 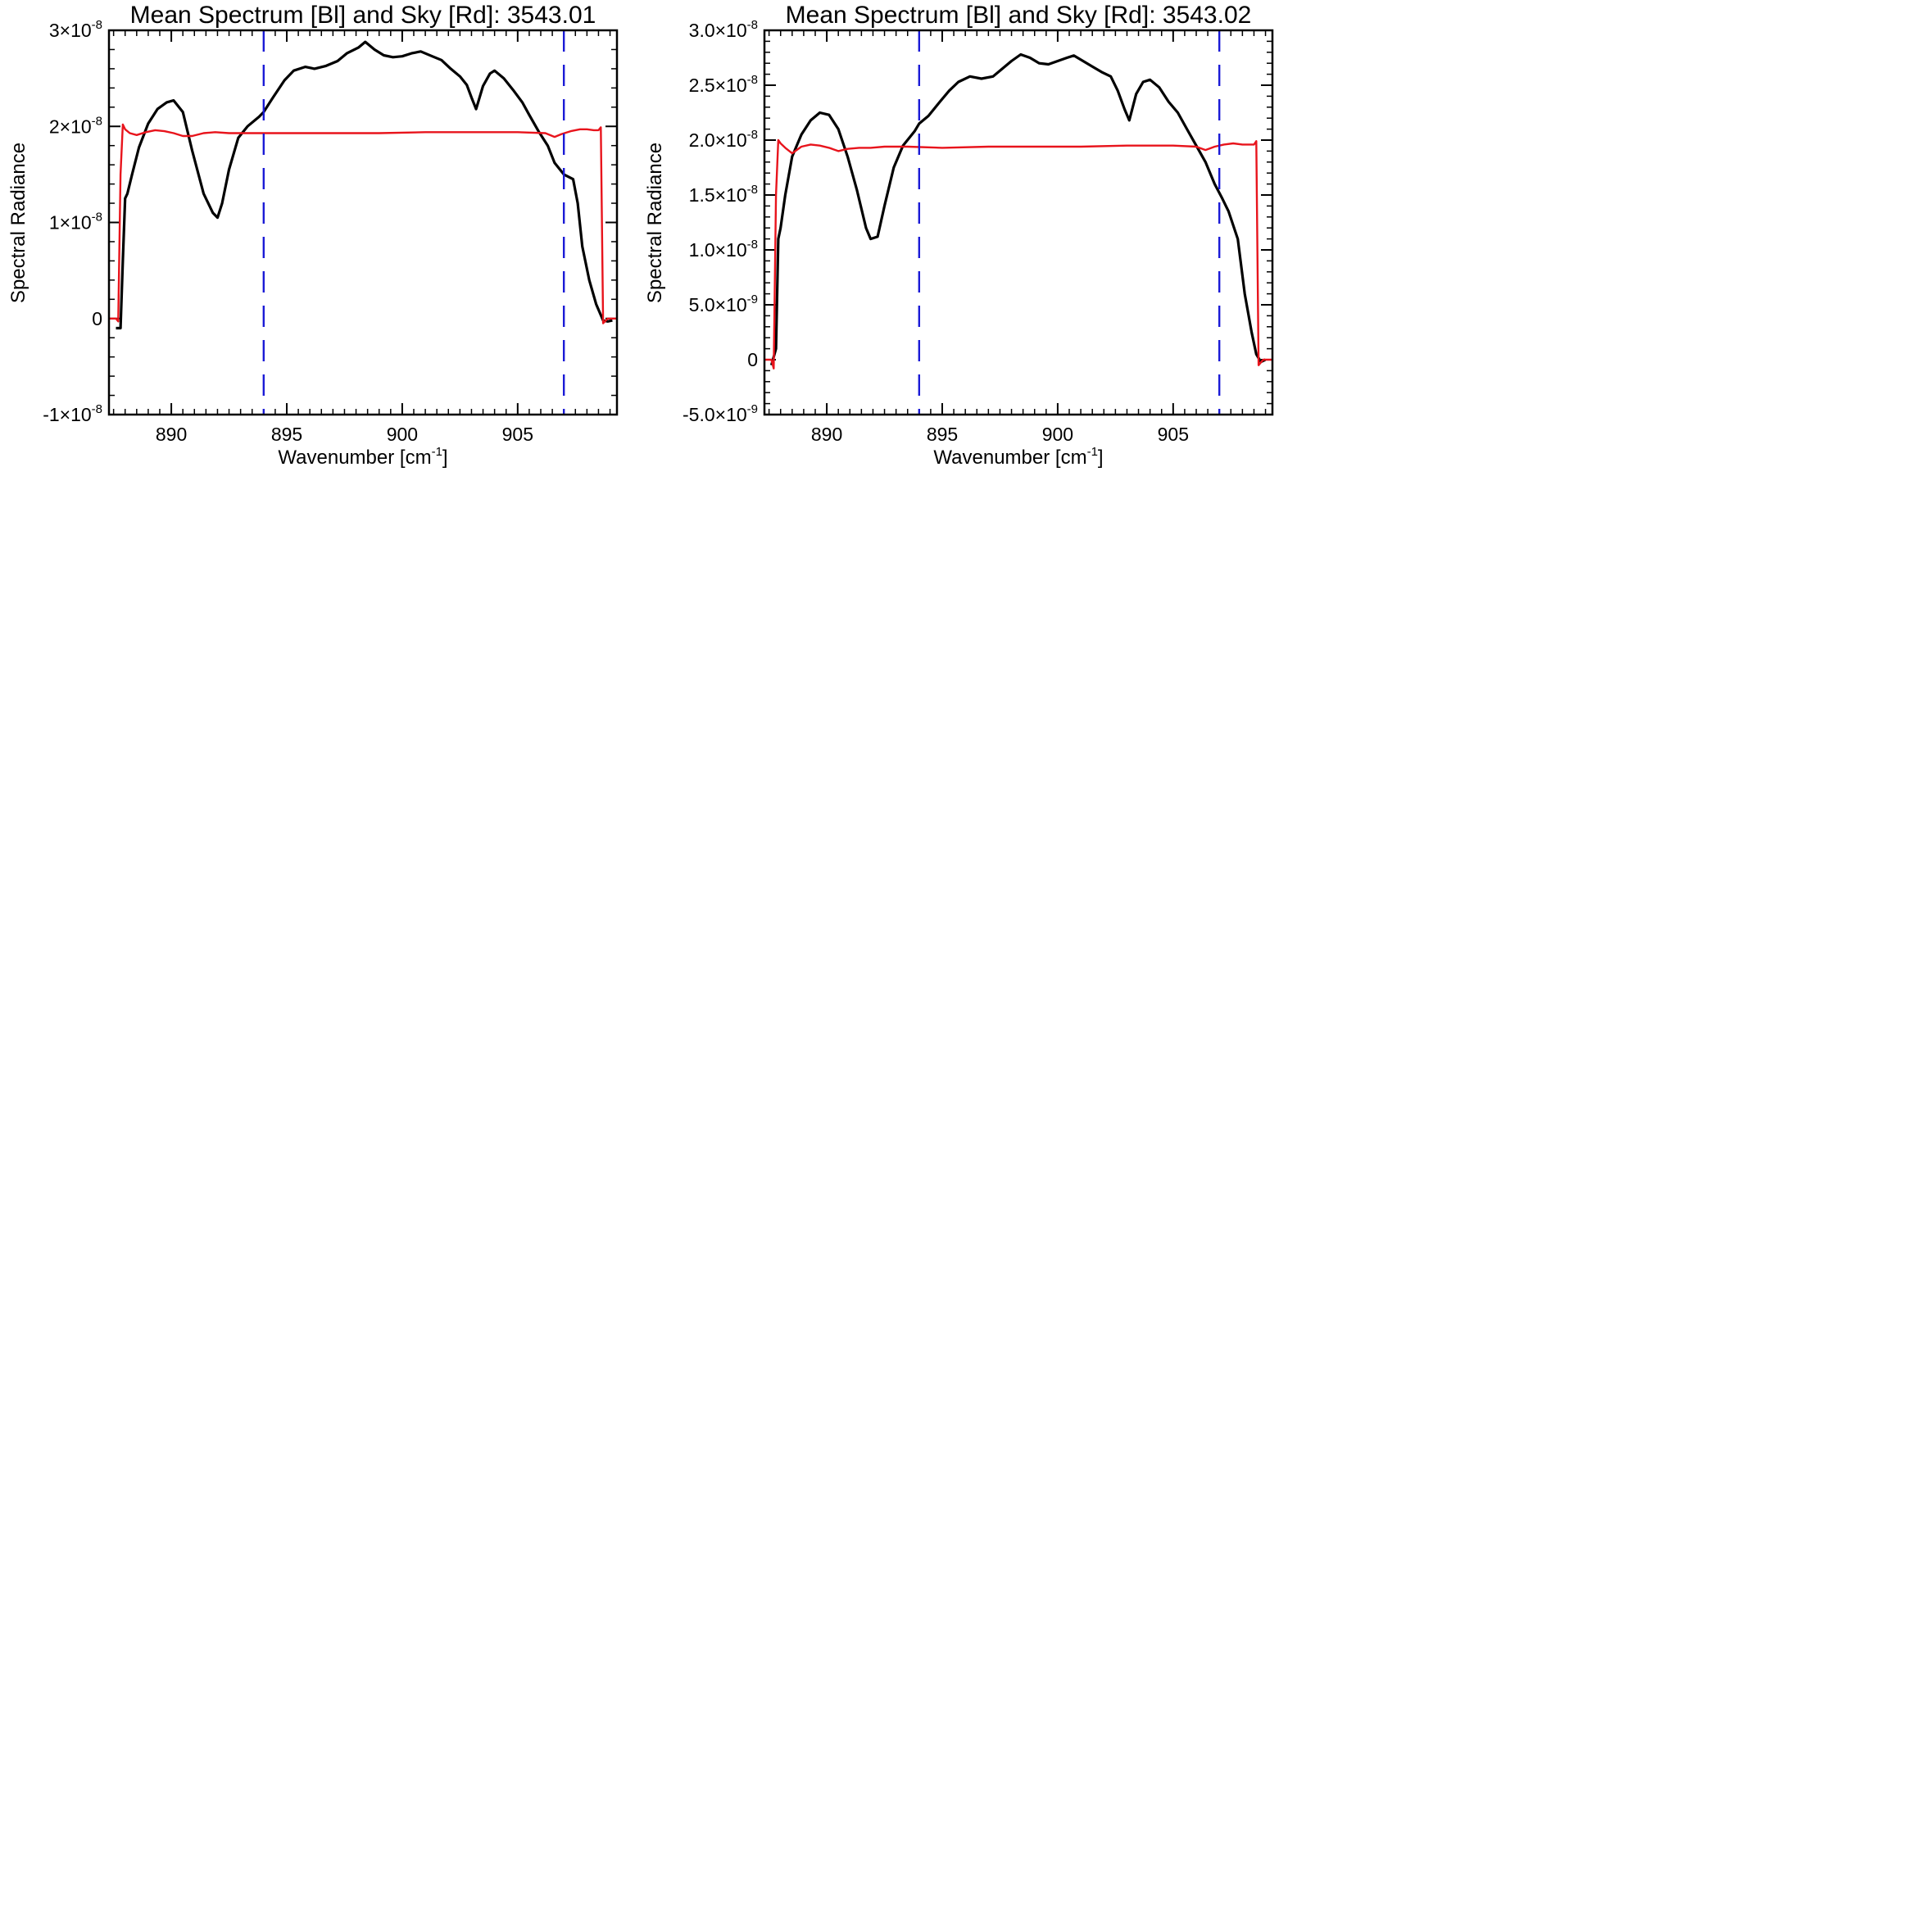 I want to click on chart-title: Mean Spectrum [Bl] and Sky [Rd]: 3543.02, so click(x=1019, y=15).